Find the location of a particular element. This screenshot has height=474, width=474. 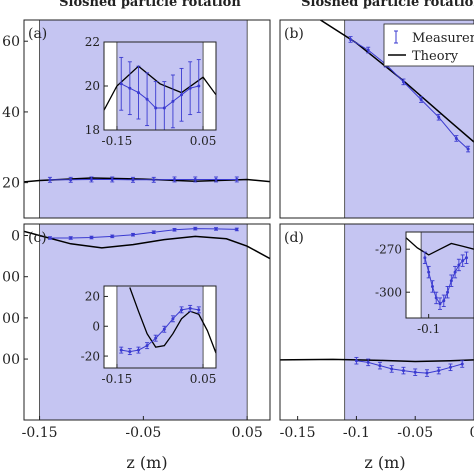

left-title: Sloshed particle rotation is located at coordinates (150, 5).